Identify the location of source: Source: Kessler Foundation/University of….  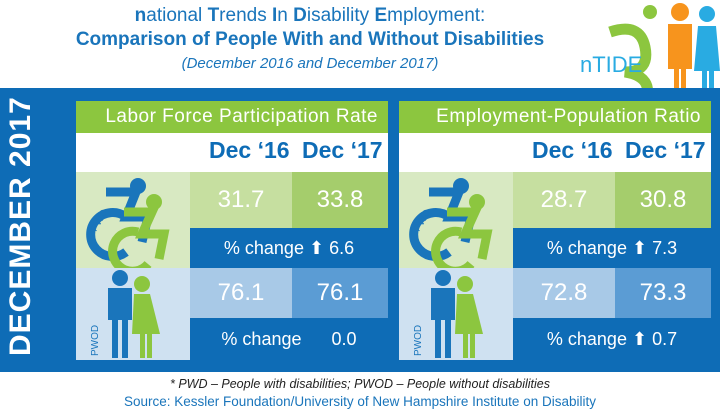
(360, 401).